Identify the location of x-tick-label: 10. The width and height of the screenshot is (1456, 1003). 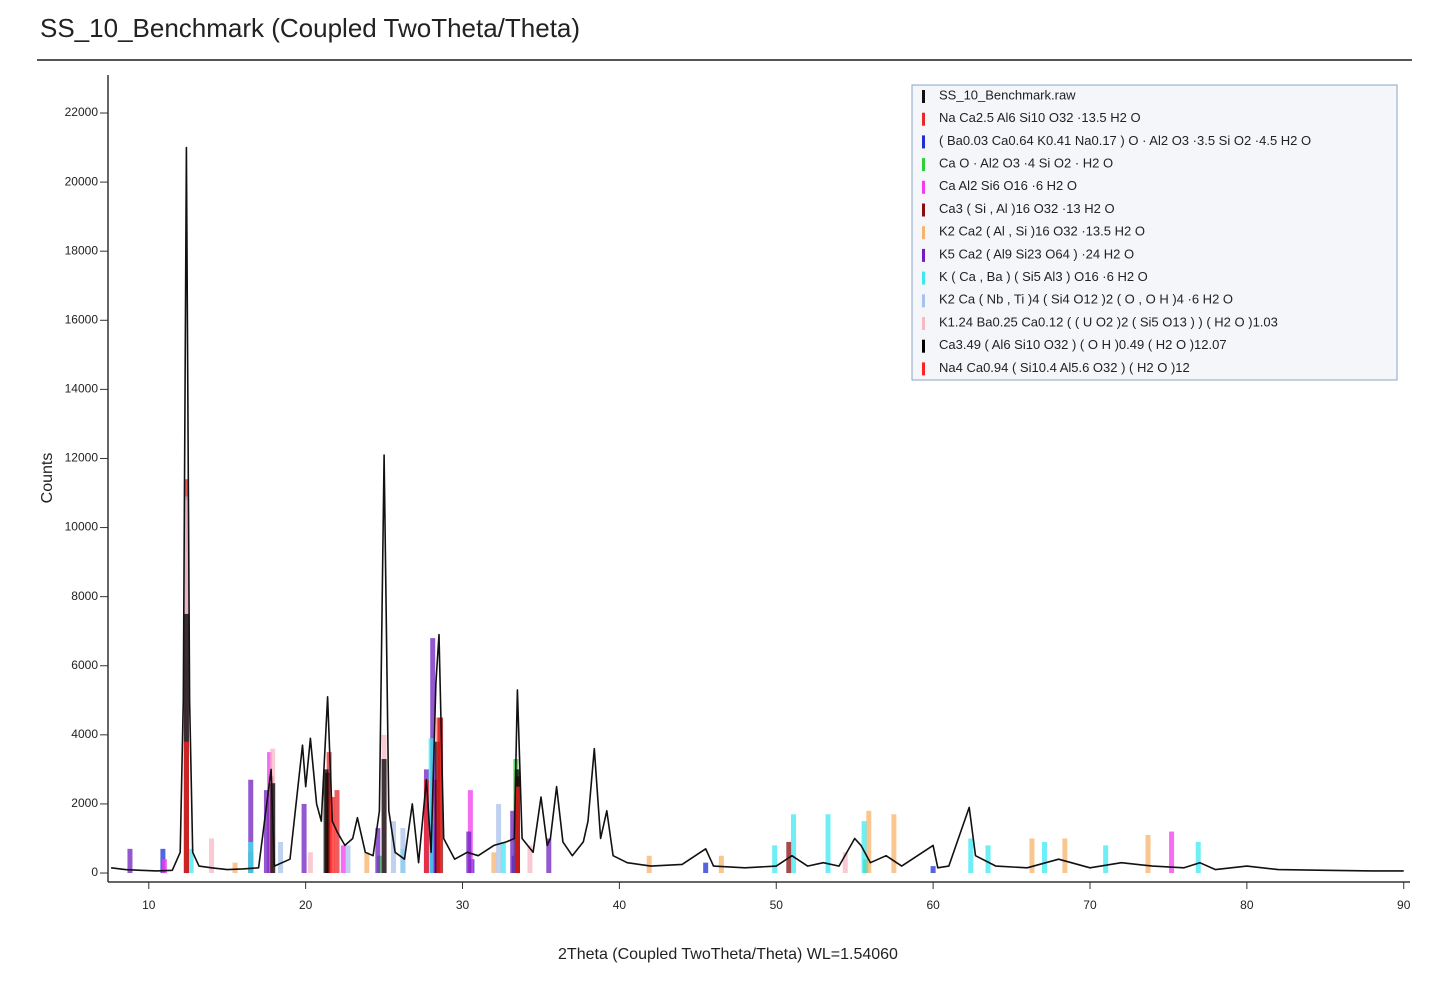
(149, 905).